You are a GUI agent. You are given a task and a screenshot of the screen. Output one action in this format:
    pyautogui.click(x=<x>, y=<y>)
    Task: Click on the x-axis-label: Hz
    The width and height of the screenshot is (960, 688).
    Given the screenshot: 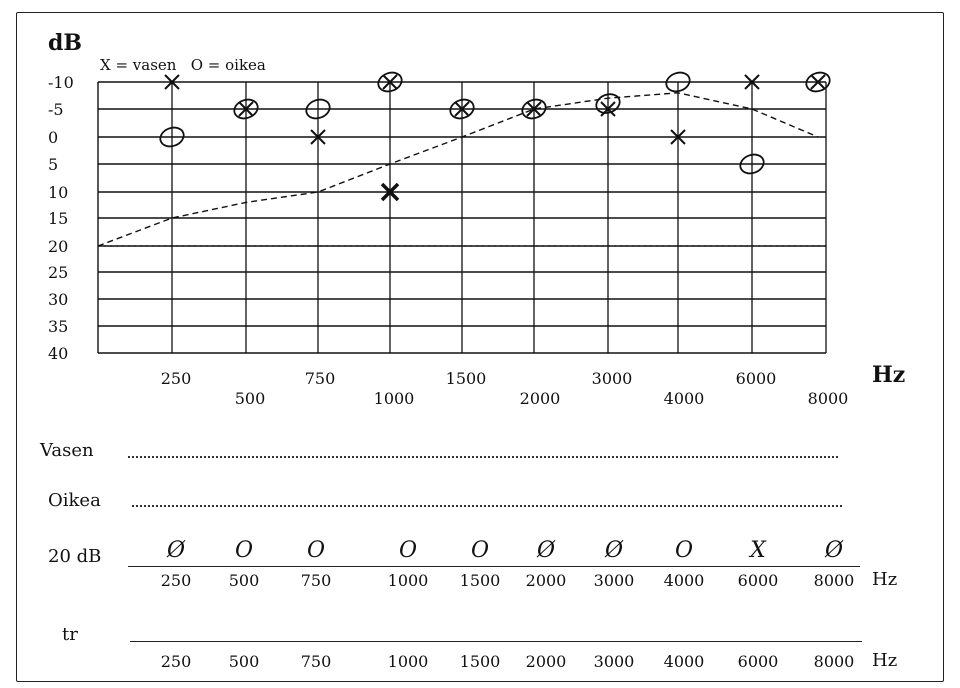 What is the action you would take?
    pyautogui.click(x=888, y=375)
    